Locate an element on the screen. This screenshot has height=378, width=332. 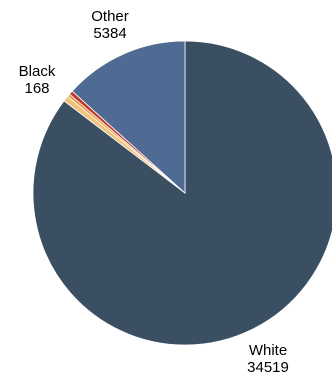
slice-label-name: White is located at coordinates (268, 350).